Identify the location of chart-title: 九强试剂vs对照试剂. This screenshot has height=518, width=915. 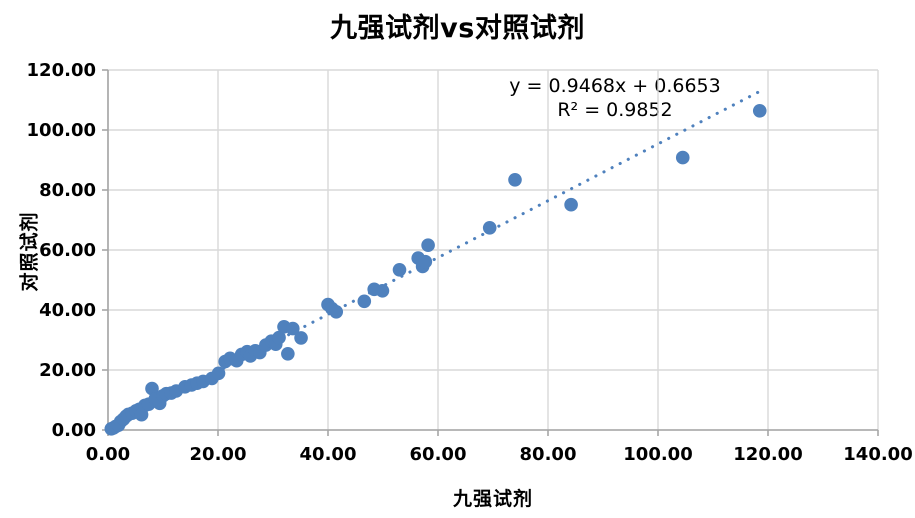
(457, 28).